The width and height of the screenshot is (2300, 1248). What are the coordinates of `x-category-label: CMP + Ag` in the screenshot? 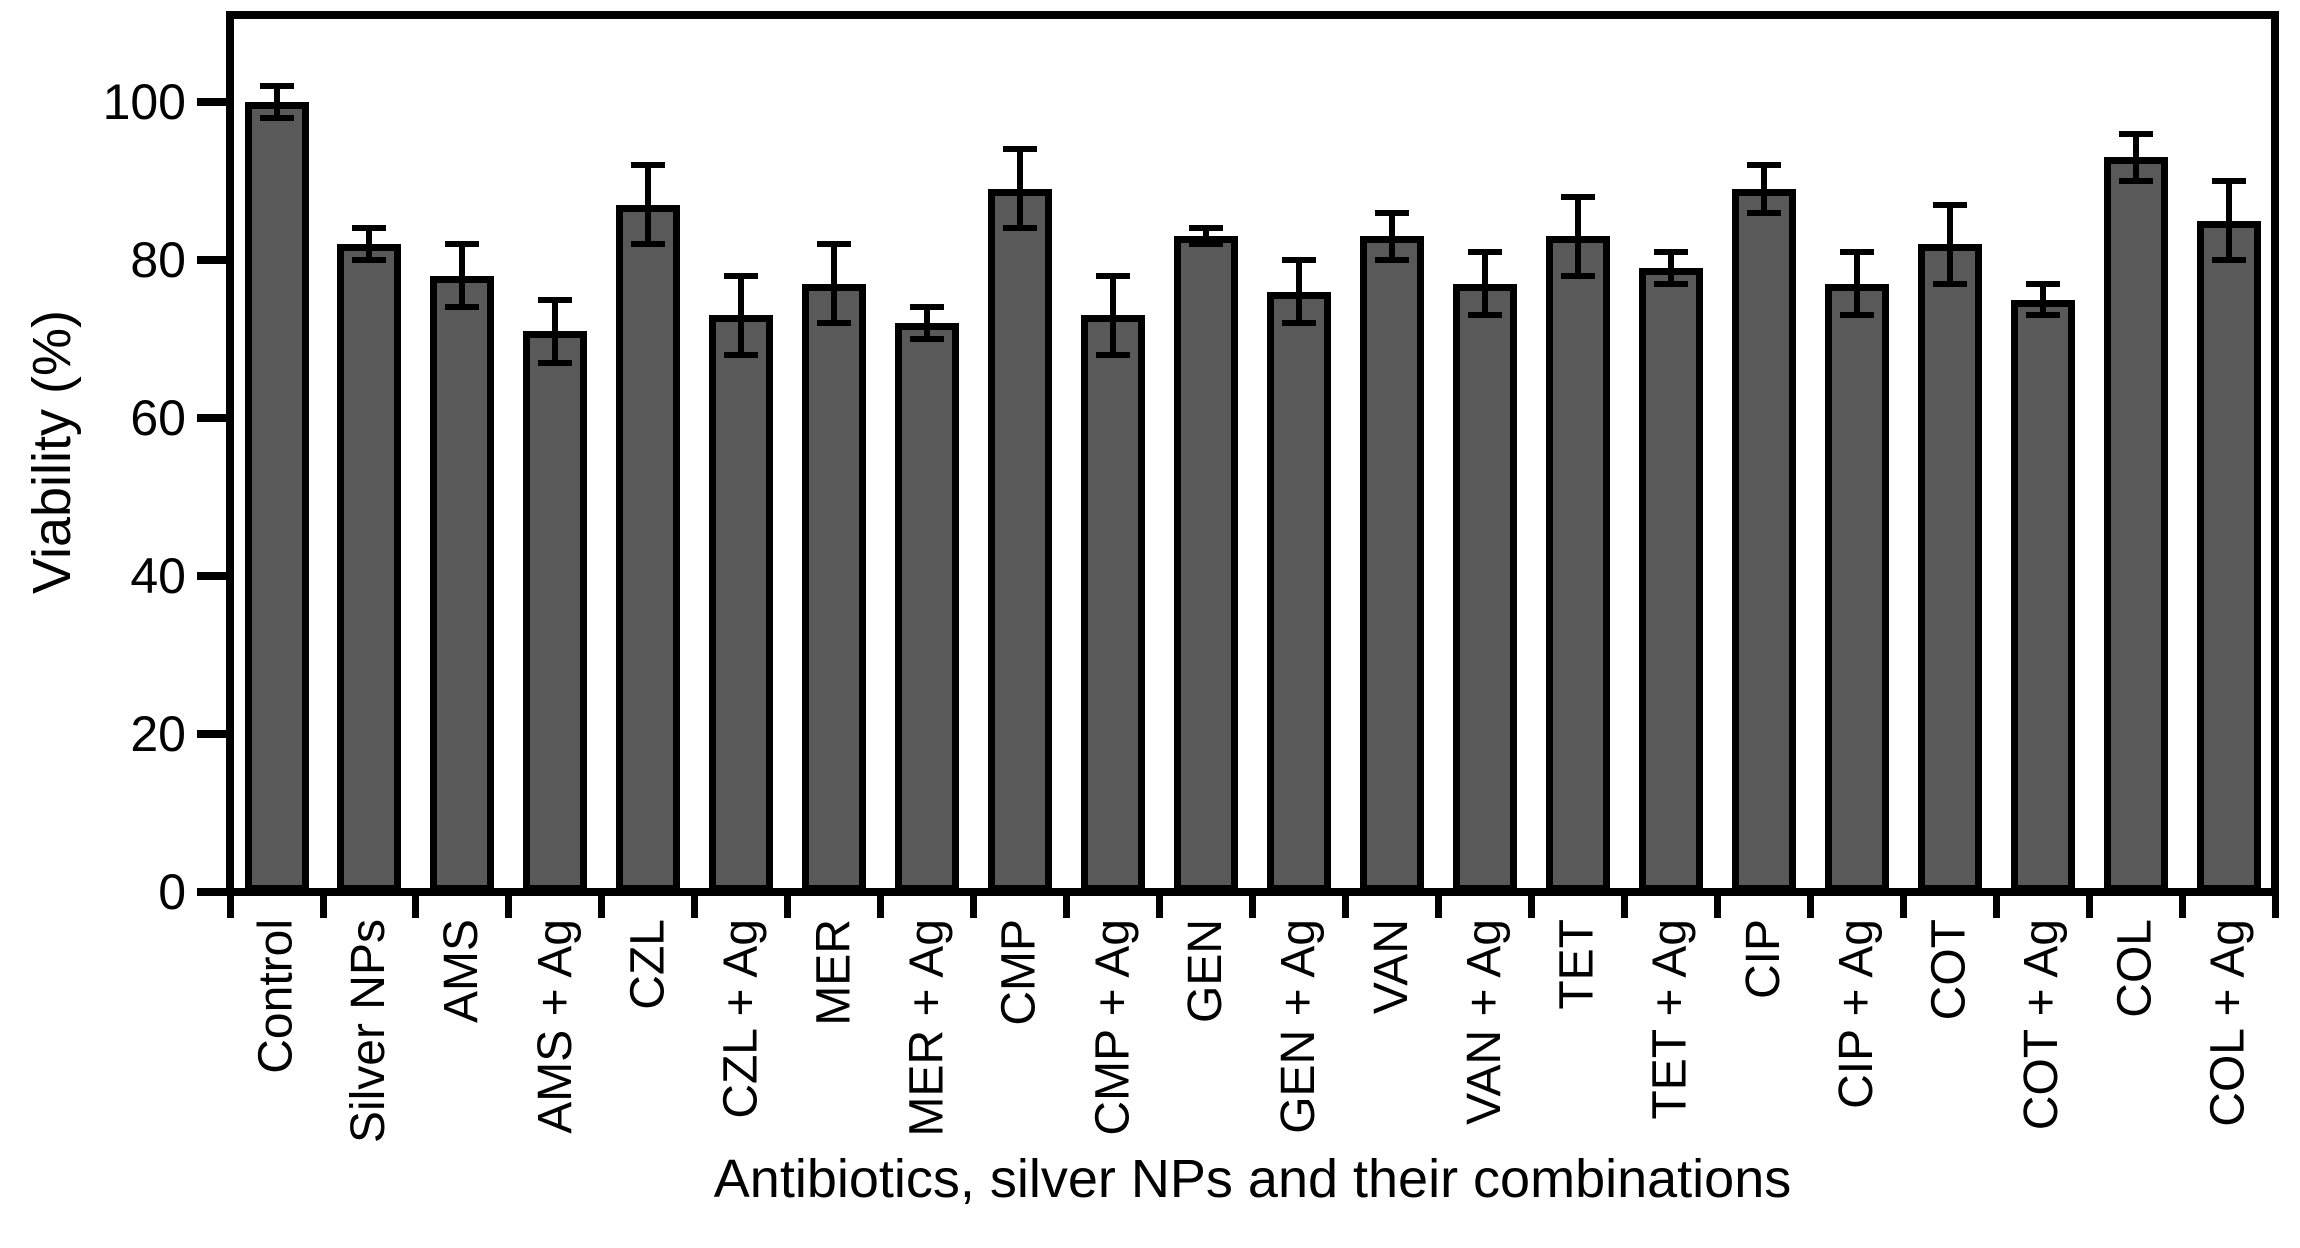 It's located at (1113, 1027).